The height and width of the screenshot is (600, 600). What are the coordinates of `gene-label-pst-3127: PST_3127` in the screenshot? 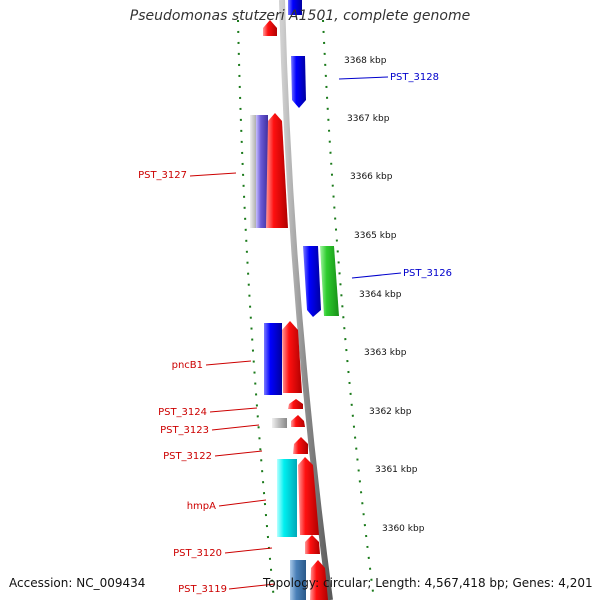 It's located at (162, 175).